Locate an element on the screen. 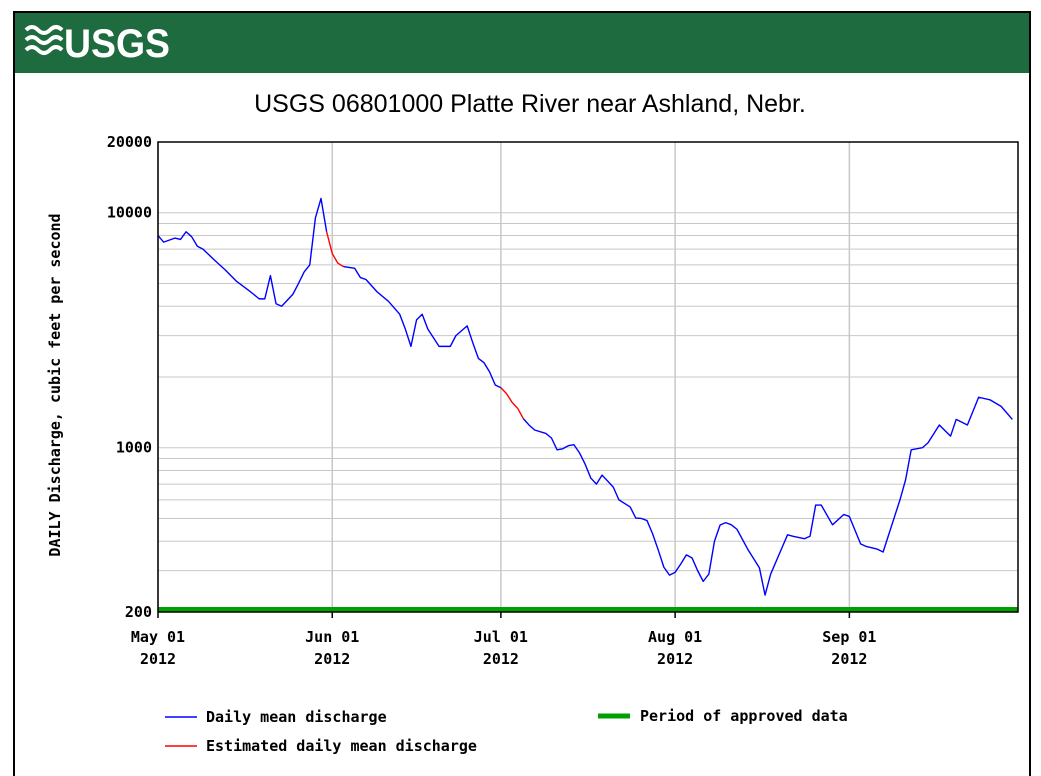 This screenshot has height=776, width=1041. x-tick-label: Jun 01 is located at coordinates (332, 637).